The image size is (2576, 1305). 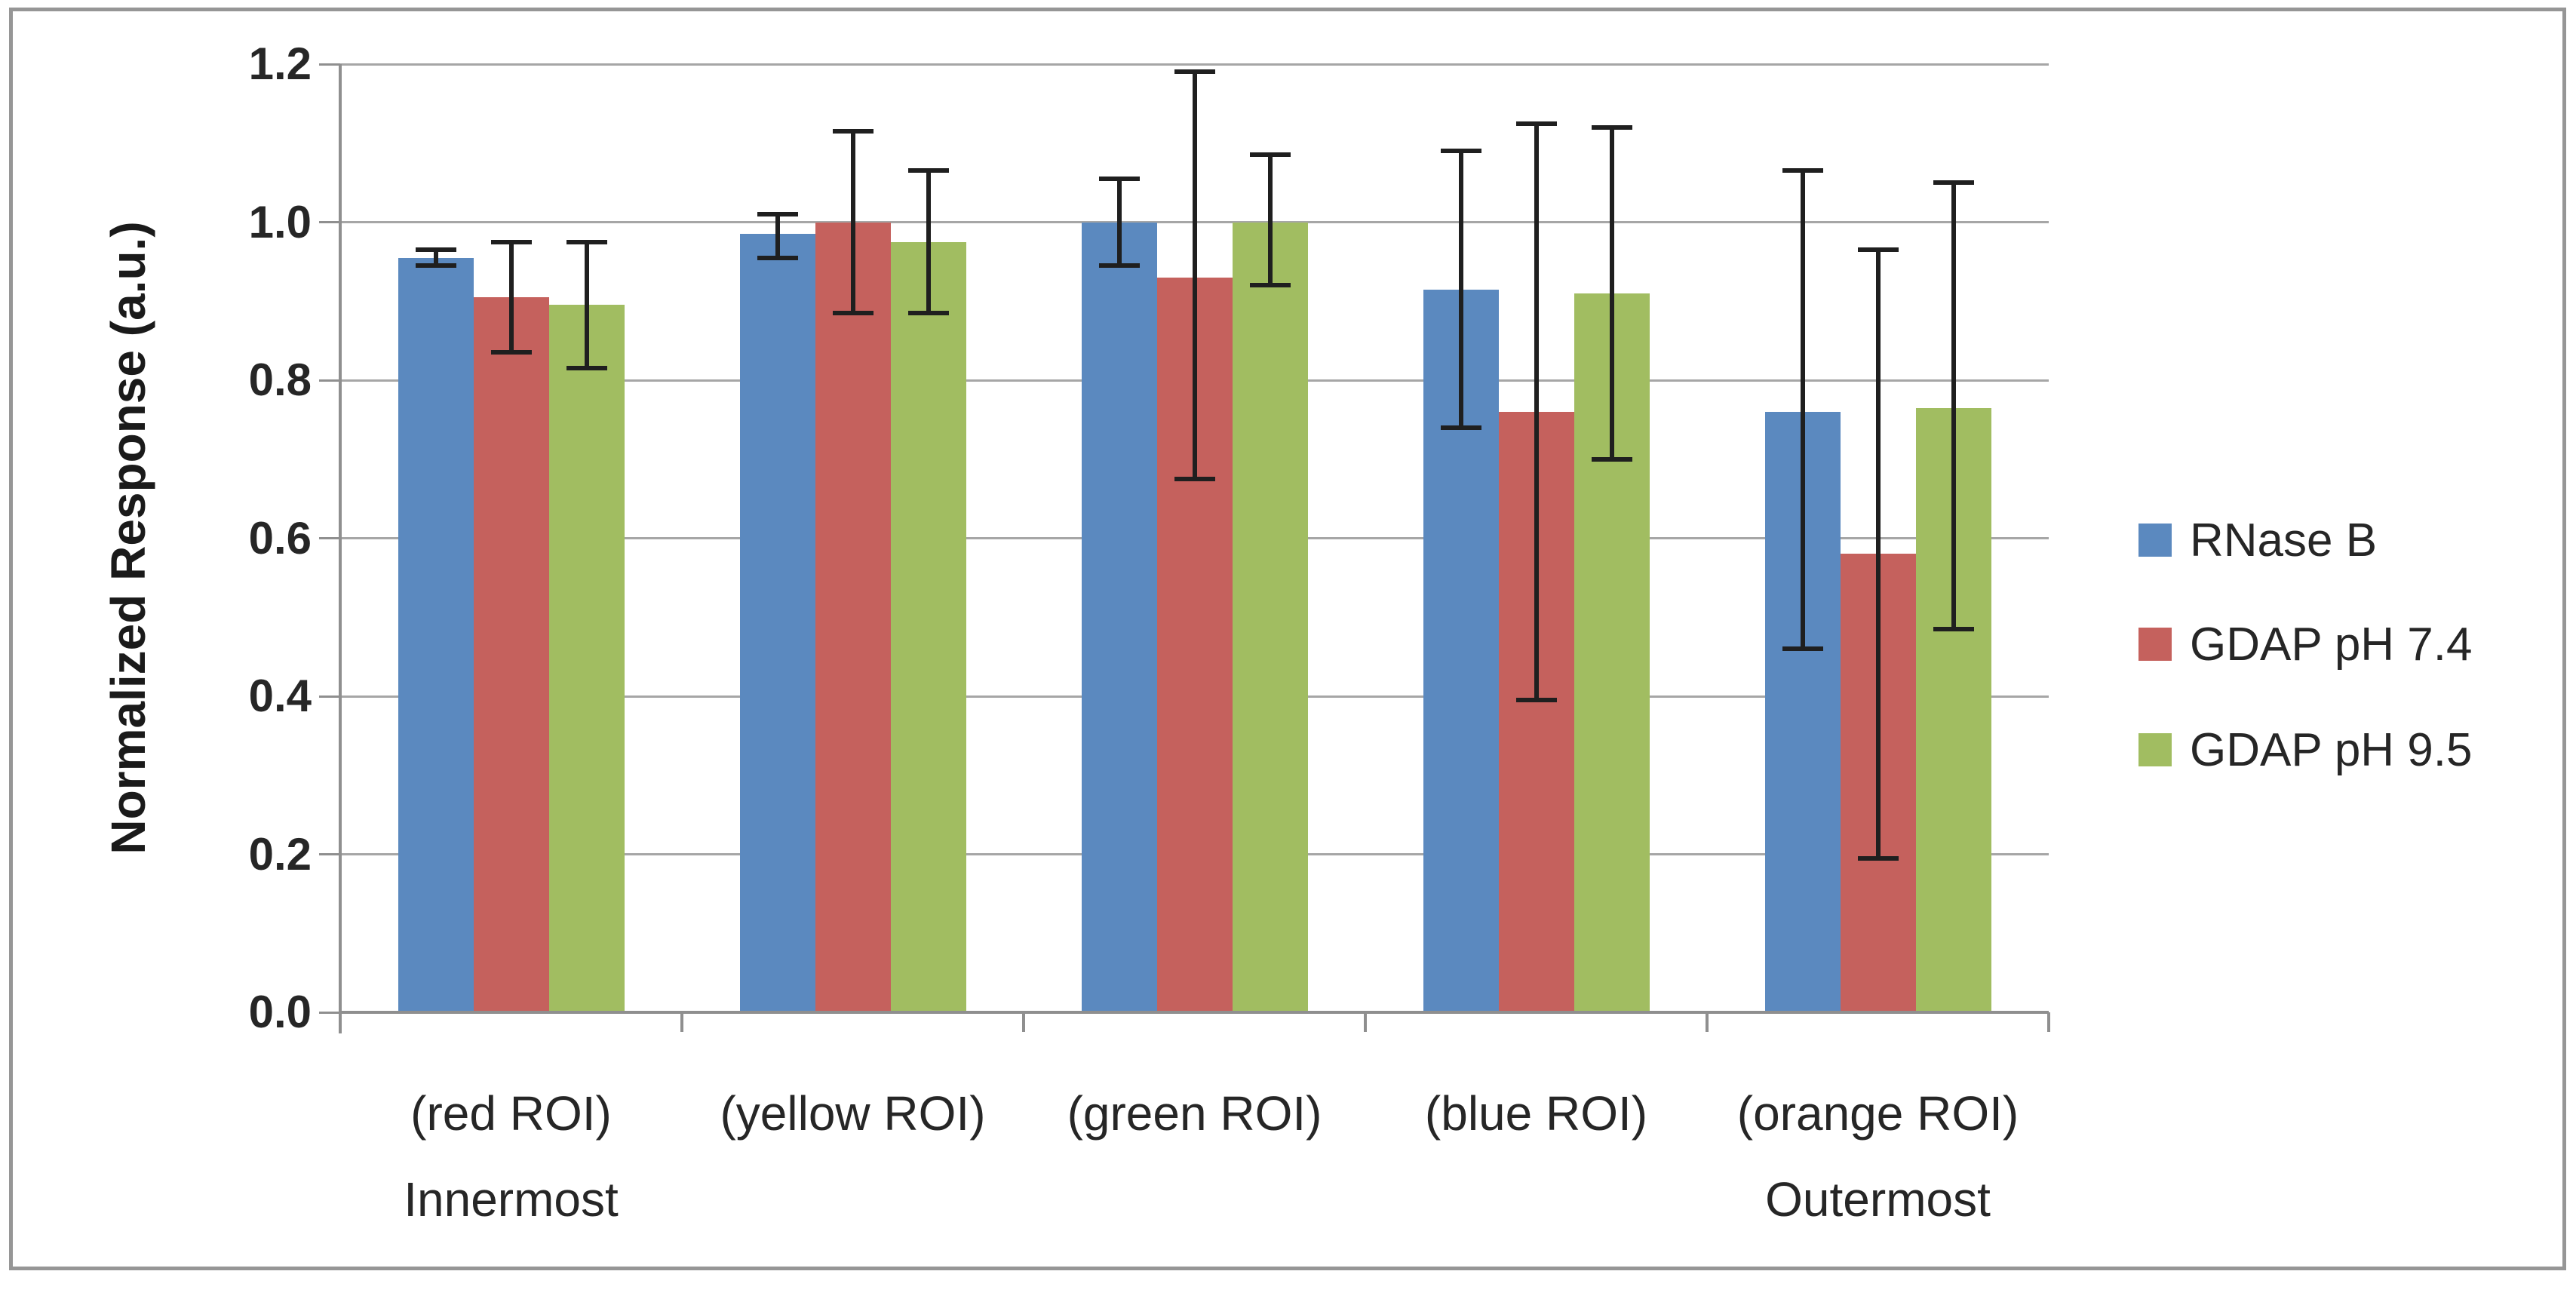 I want to click on x-category-label-yellow-roi: (yellow ROI), so click(x=853, y=1113).